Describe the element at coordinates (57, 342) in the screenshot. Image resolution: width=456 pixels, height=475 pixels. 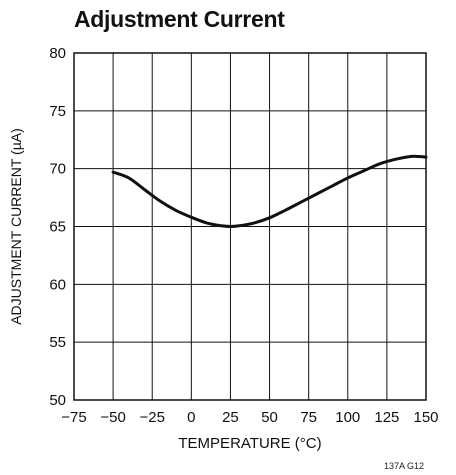
I see `y-tick-label: 55` at that location.